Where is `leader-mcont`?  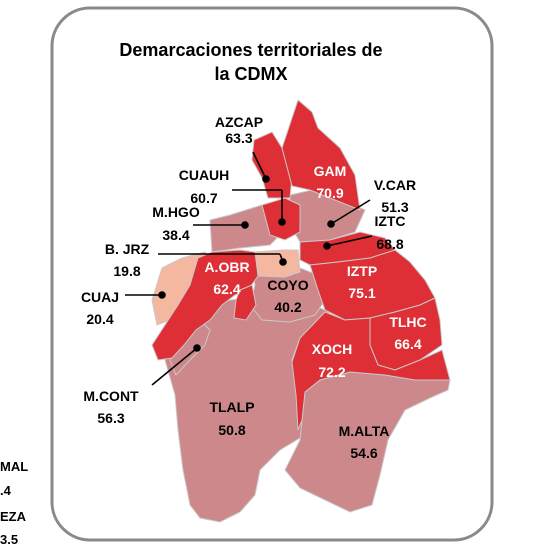
leader-mcont is located at coordinates (174, 366).